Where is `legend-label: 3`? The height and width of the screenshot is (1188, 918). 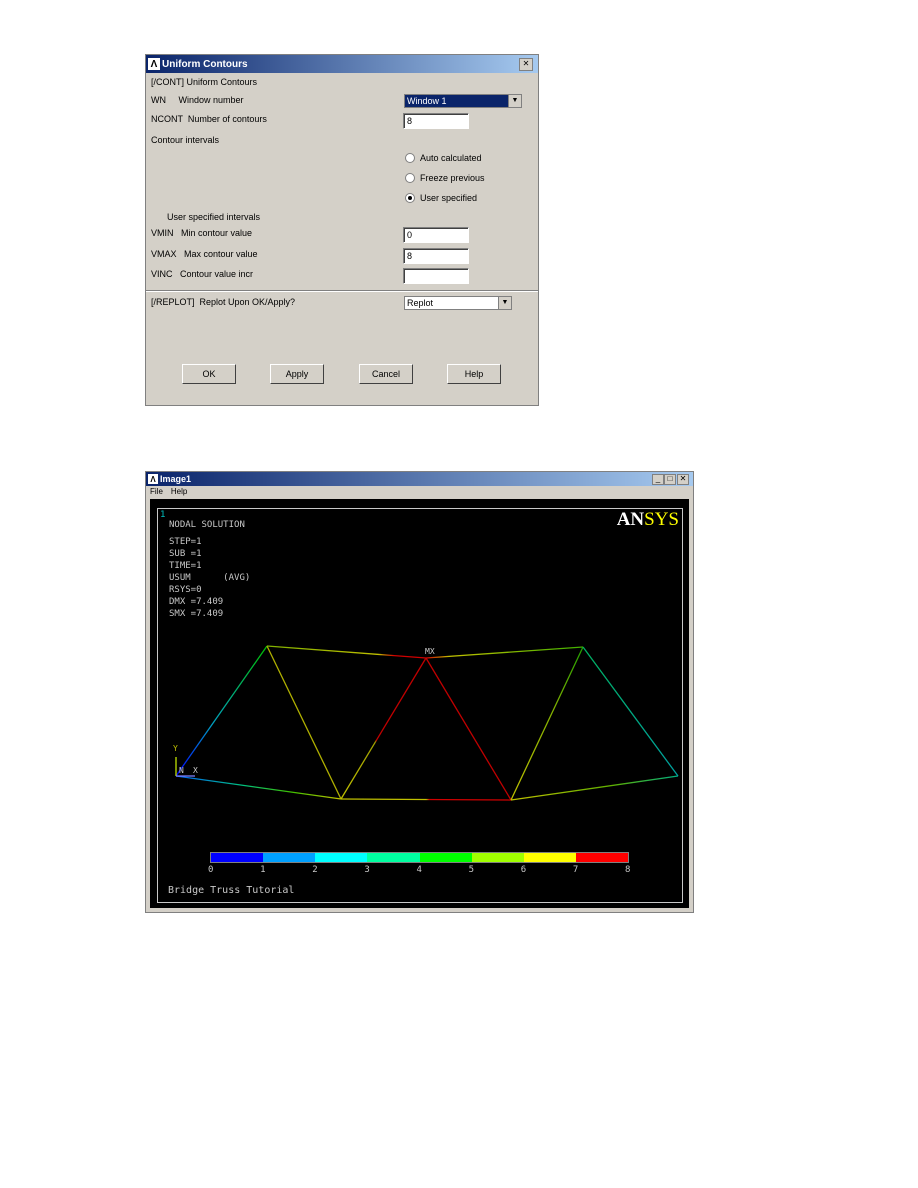 legend-label: 3 is located at coordinates (367, 870).